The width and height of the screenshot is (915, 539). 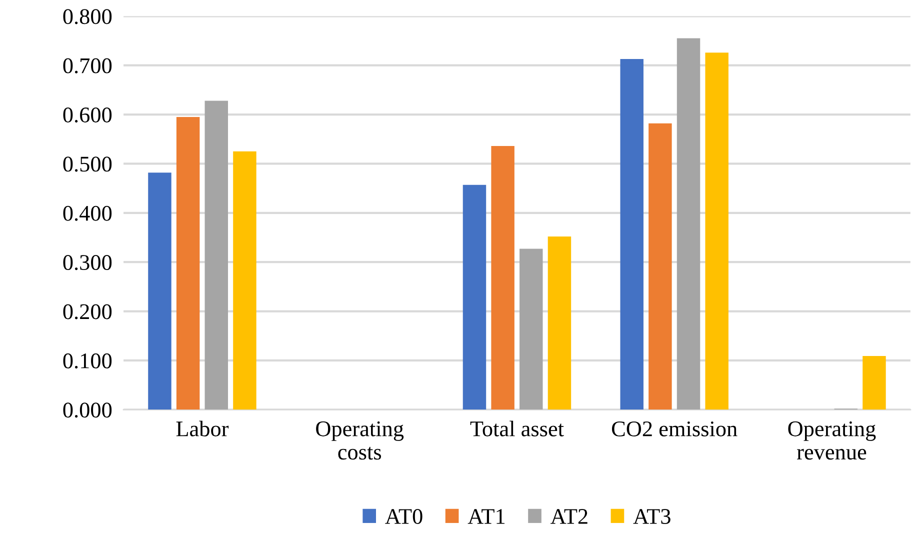 I want to click on y-tick-label: 0.800, so click(x=87, y=16).